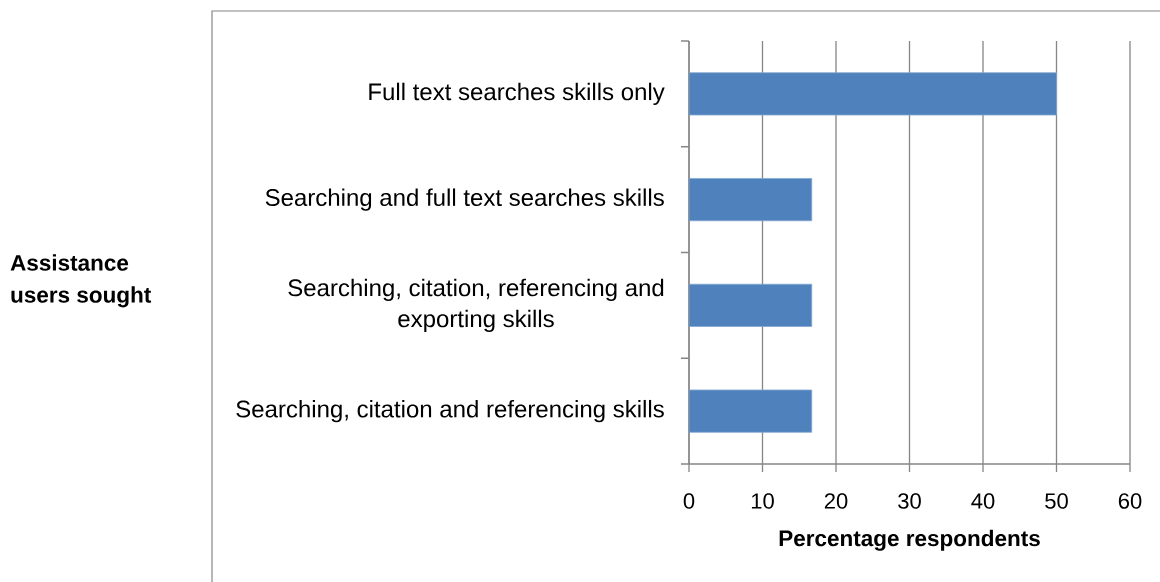 The width and height of the screenshot is (1160, 582). Describe the element at coordinates (1056, 501) in the screenshot. I see `x-tick-label: 50` at that location.